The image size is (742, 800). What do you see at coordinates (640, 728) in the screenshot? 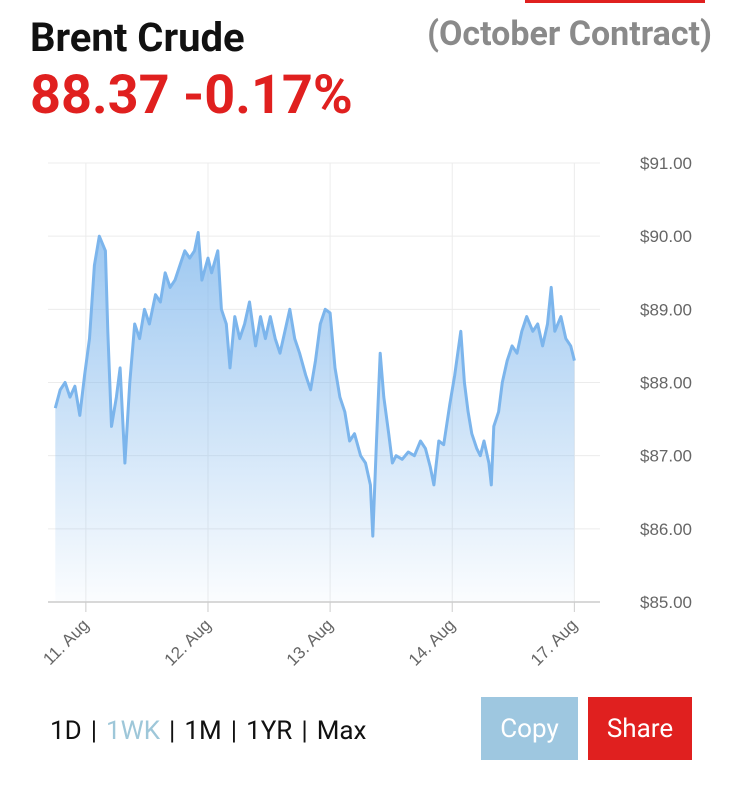
I see `share-button: Share` at bounding box center [640, 728].